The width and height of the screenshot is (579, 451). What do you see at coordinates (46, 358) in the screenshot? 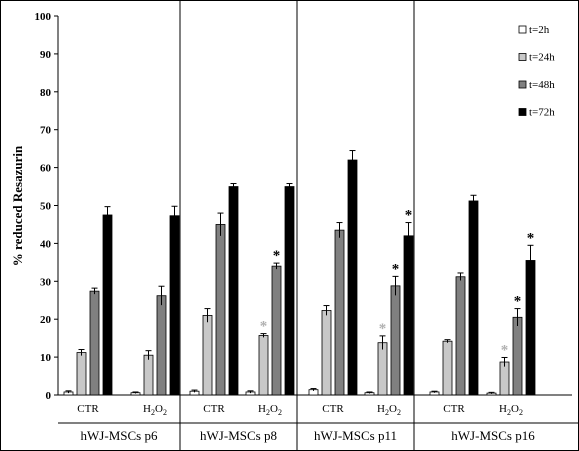
I see `y-tick-label: 10` at bounding box center [46, 358].